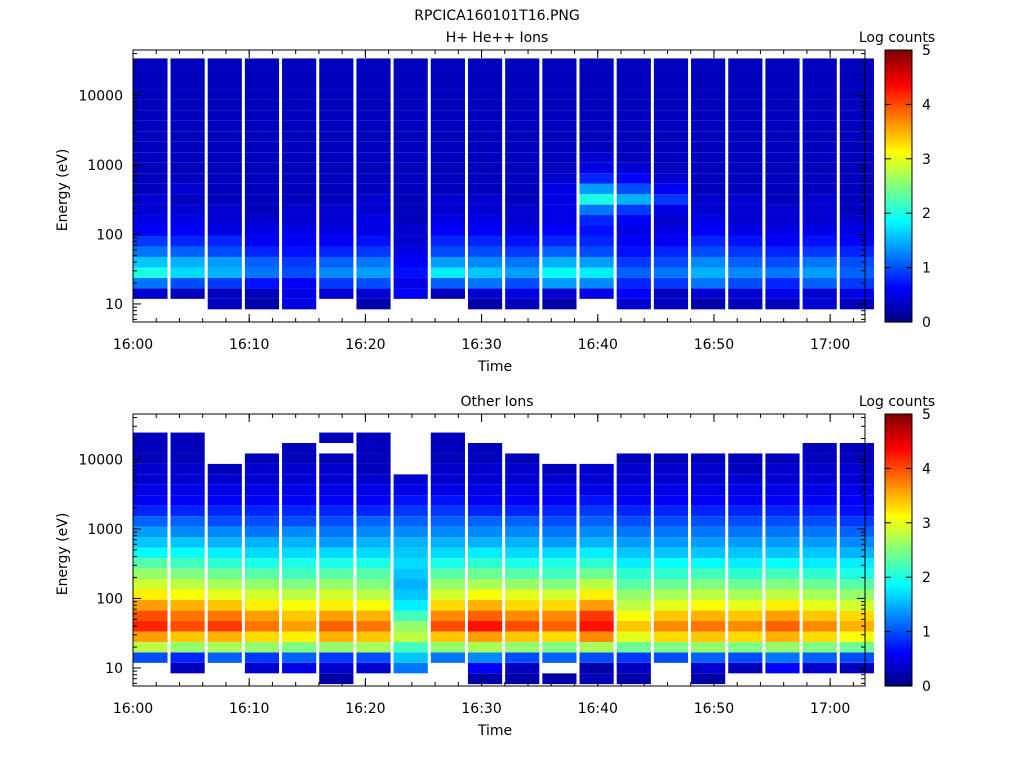 The height and width of the screenshot is (768, 1024). What do you see at coordinates (898, 186) in the screenshot?
I see `colorbar-frame` at bounding box center [898, 186].